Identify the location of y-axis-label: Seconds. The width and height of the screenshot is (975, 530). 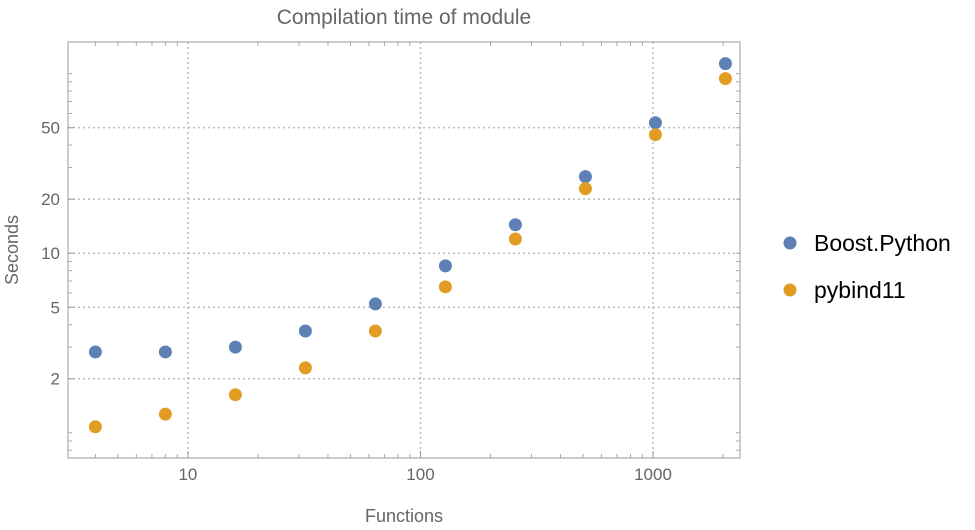
(12, 250).